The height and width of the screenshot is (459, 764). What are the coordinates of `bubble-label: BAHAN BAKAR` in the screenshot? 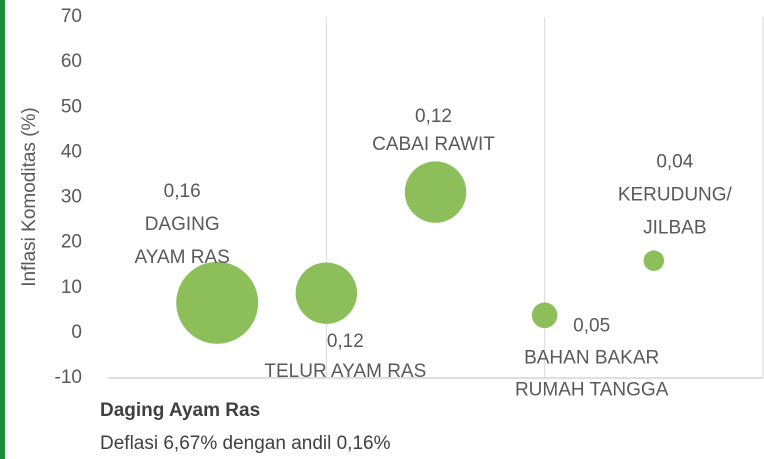 It's located at (591, 357).